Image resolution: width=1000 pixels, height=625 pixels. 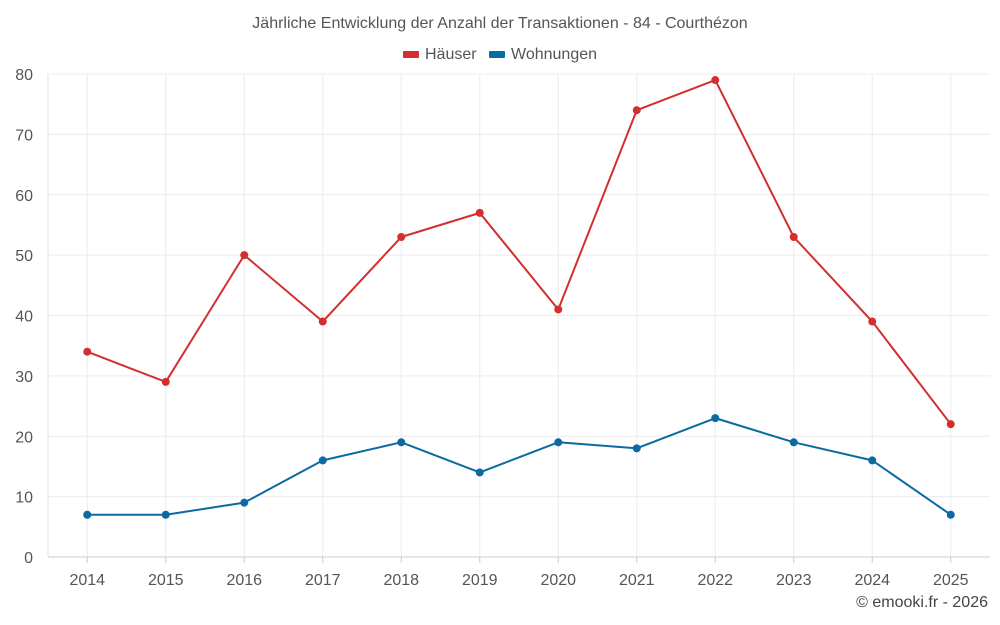 I want to click on data-point-haeuser-2018, so click(x=401, y=237).